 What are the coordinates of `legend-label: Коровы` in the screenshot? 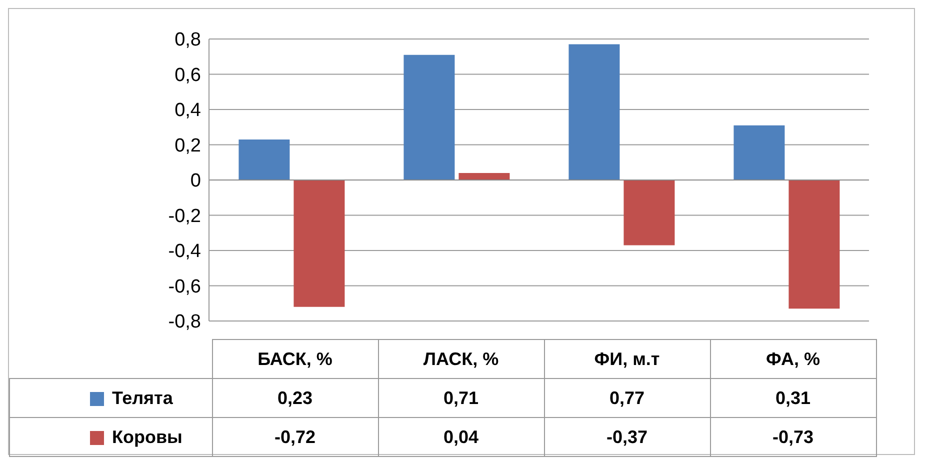 It's located at (111, 437).